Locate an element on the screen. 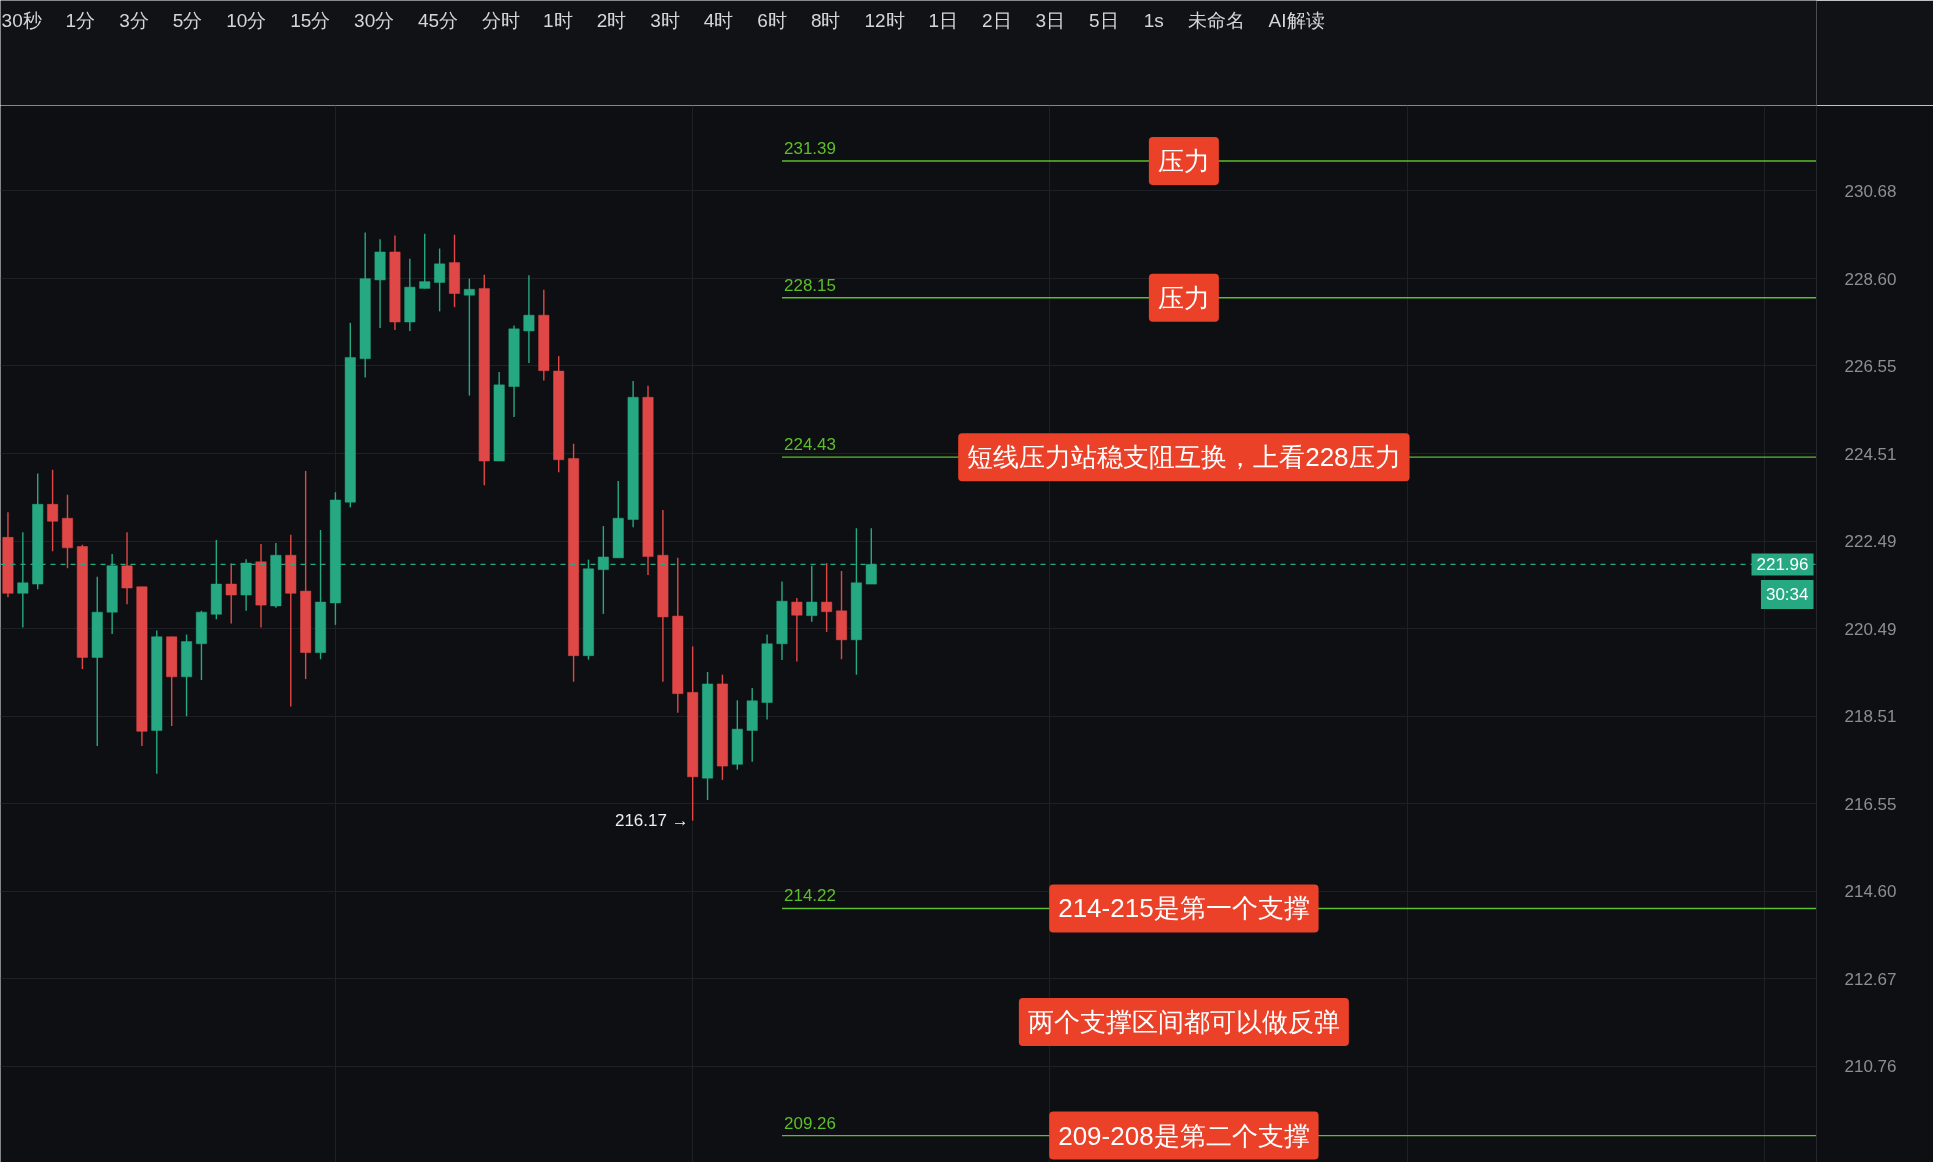  text: AI解读 is located at coordinates (1296, 20).